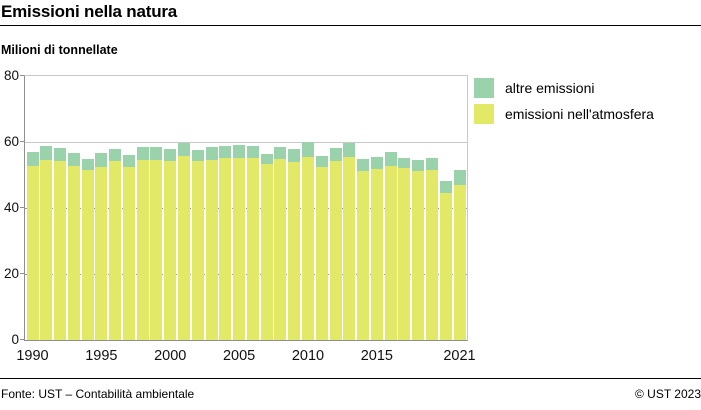 The image size is (701, 410). I want to click on y-tick-label-20: 20, so click(11, 273).